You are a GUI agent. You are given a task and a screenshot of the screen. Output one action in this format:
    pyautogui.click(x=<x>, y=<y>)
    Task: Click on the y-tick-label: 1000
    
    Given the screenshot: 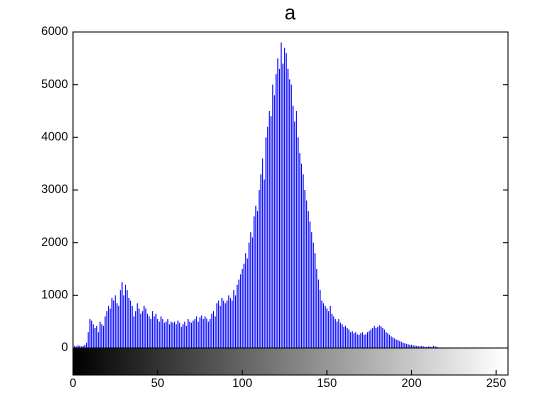 What is the action you would take?
    pyautogui.click(x=54, y=295)
    